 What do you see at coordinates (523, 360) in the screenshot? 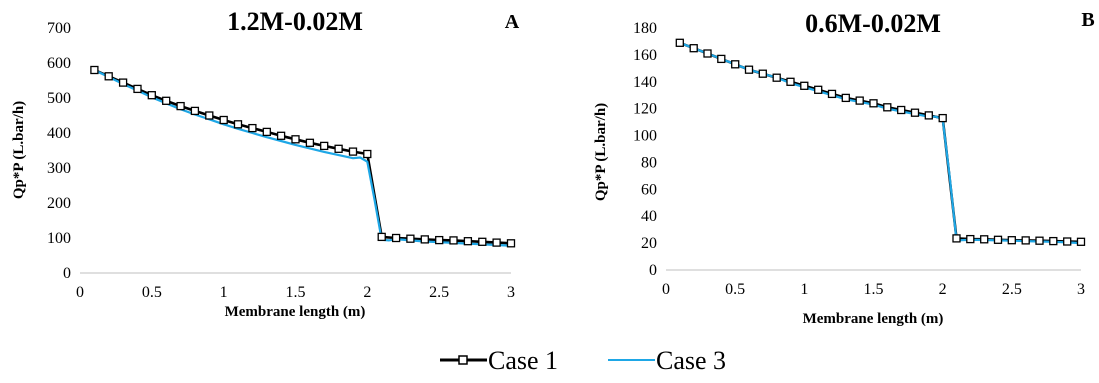
I see `legend-case-1-label: Case 1` at bounding box center [523, 360].